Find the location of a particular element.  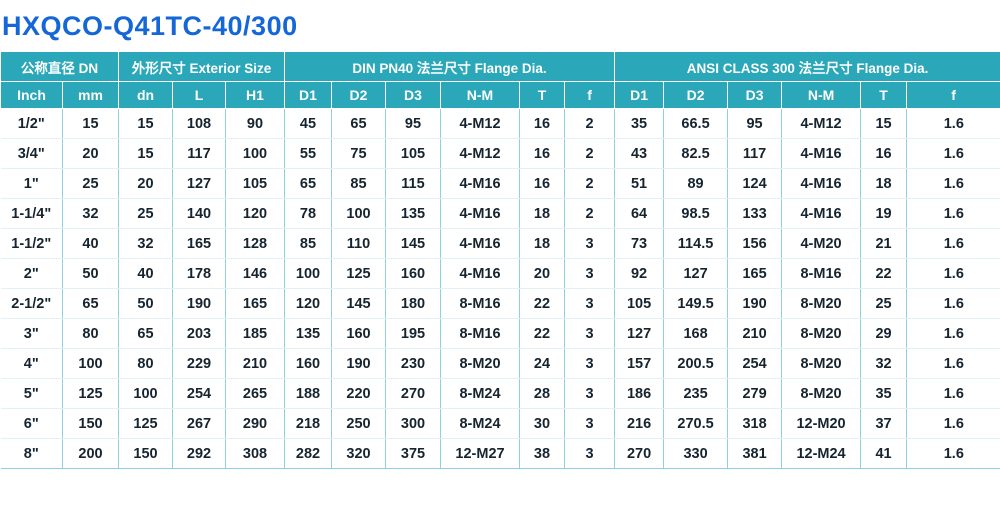

table-cell: 16 is located at coordinates (542, 153).